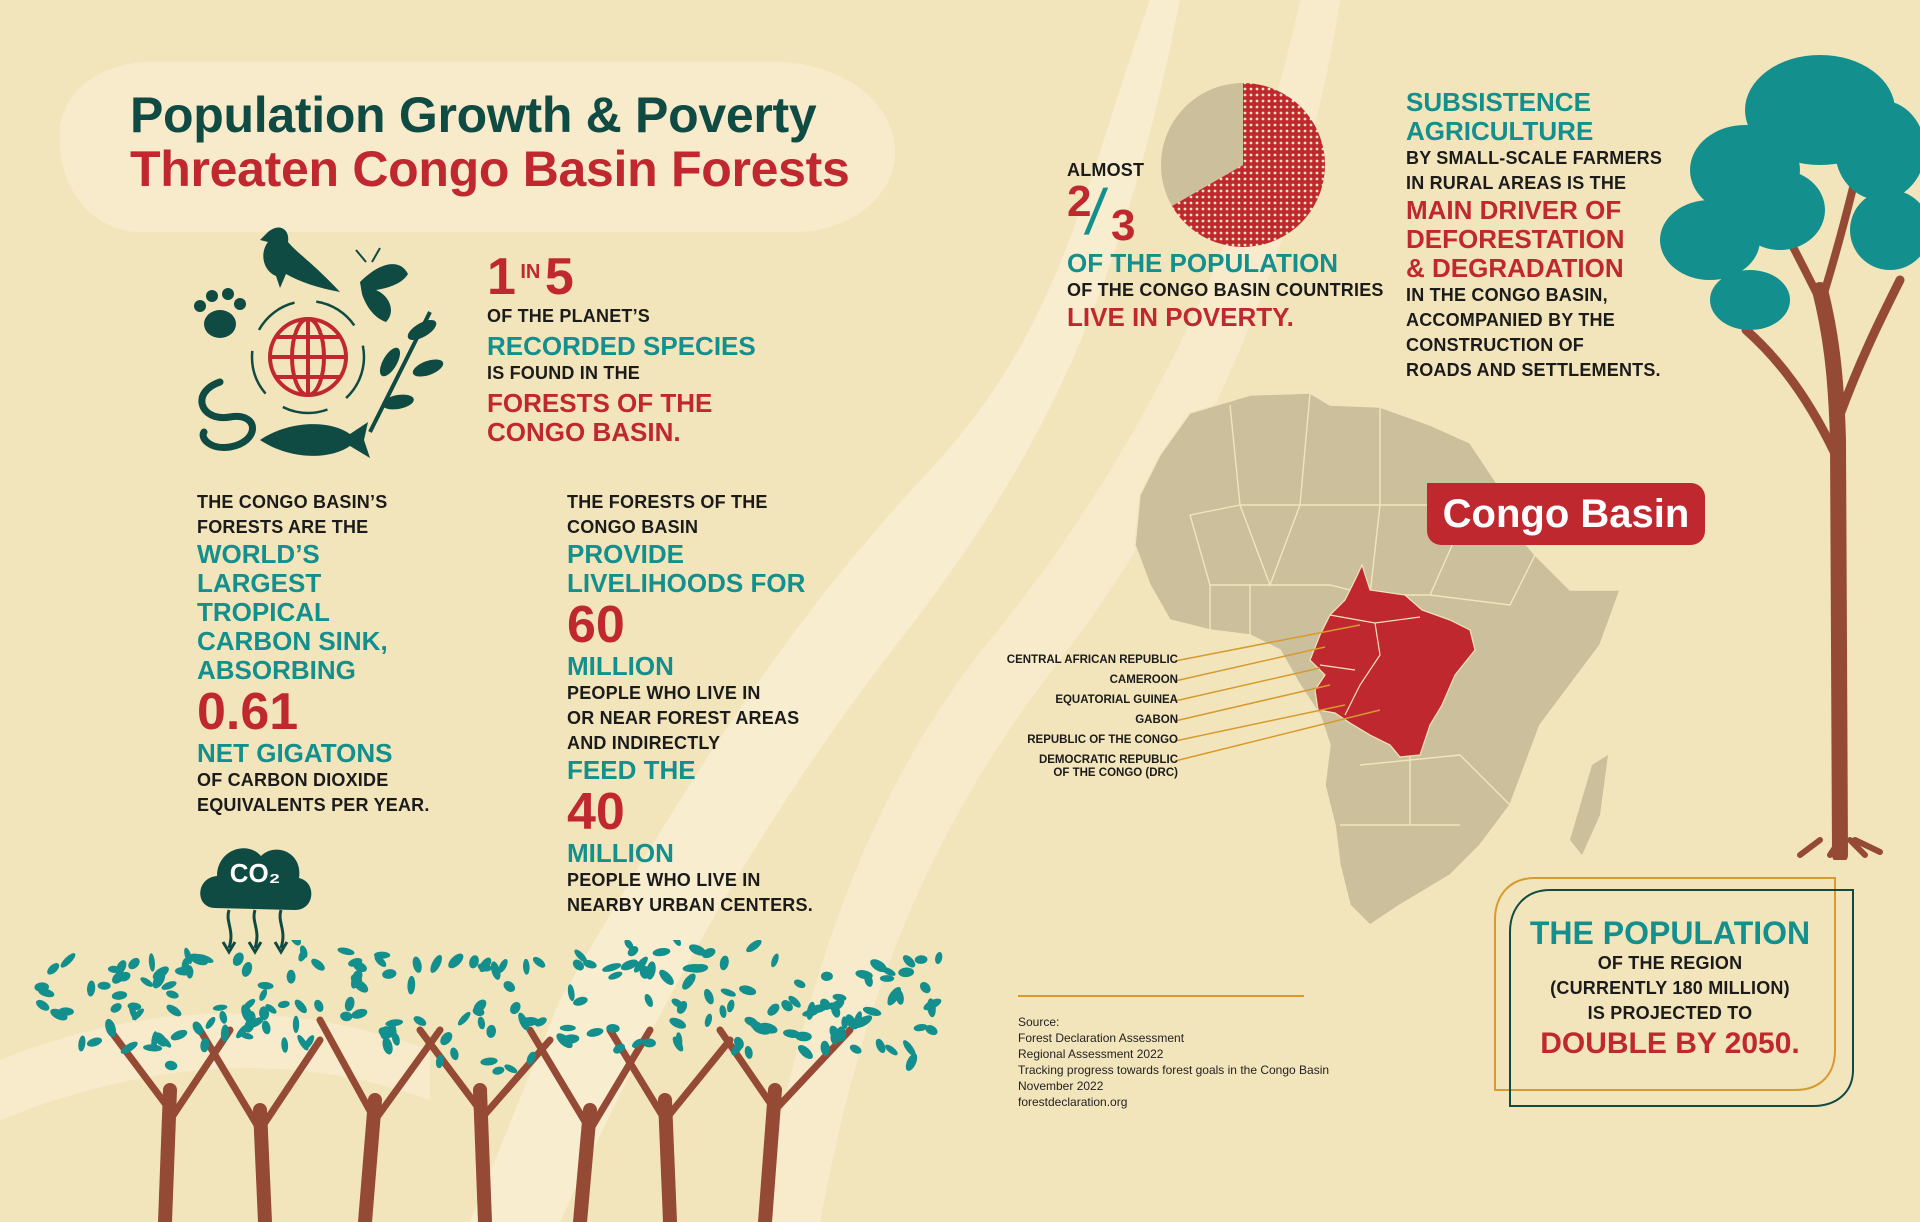 The width and height of the screenshot is (1920, 1222). Describe the element at coordinates (1566, 514) in the screenshot. I see `congo-basin-tag: Congo Basin` at that location.